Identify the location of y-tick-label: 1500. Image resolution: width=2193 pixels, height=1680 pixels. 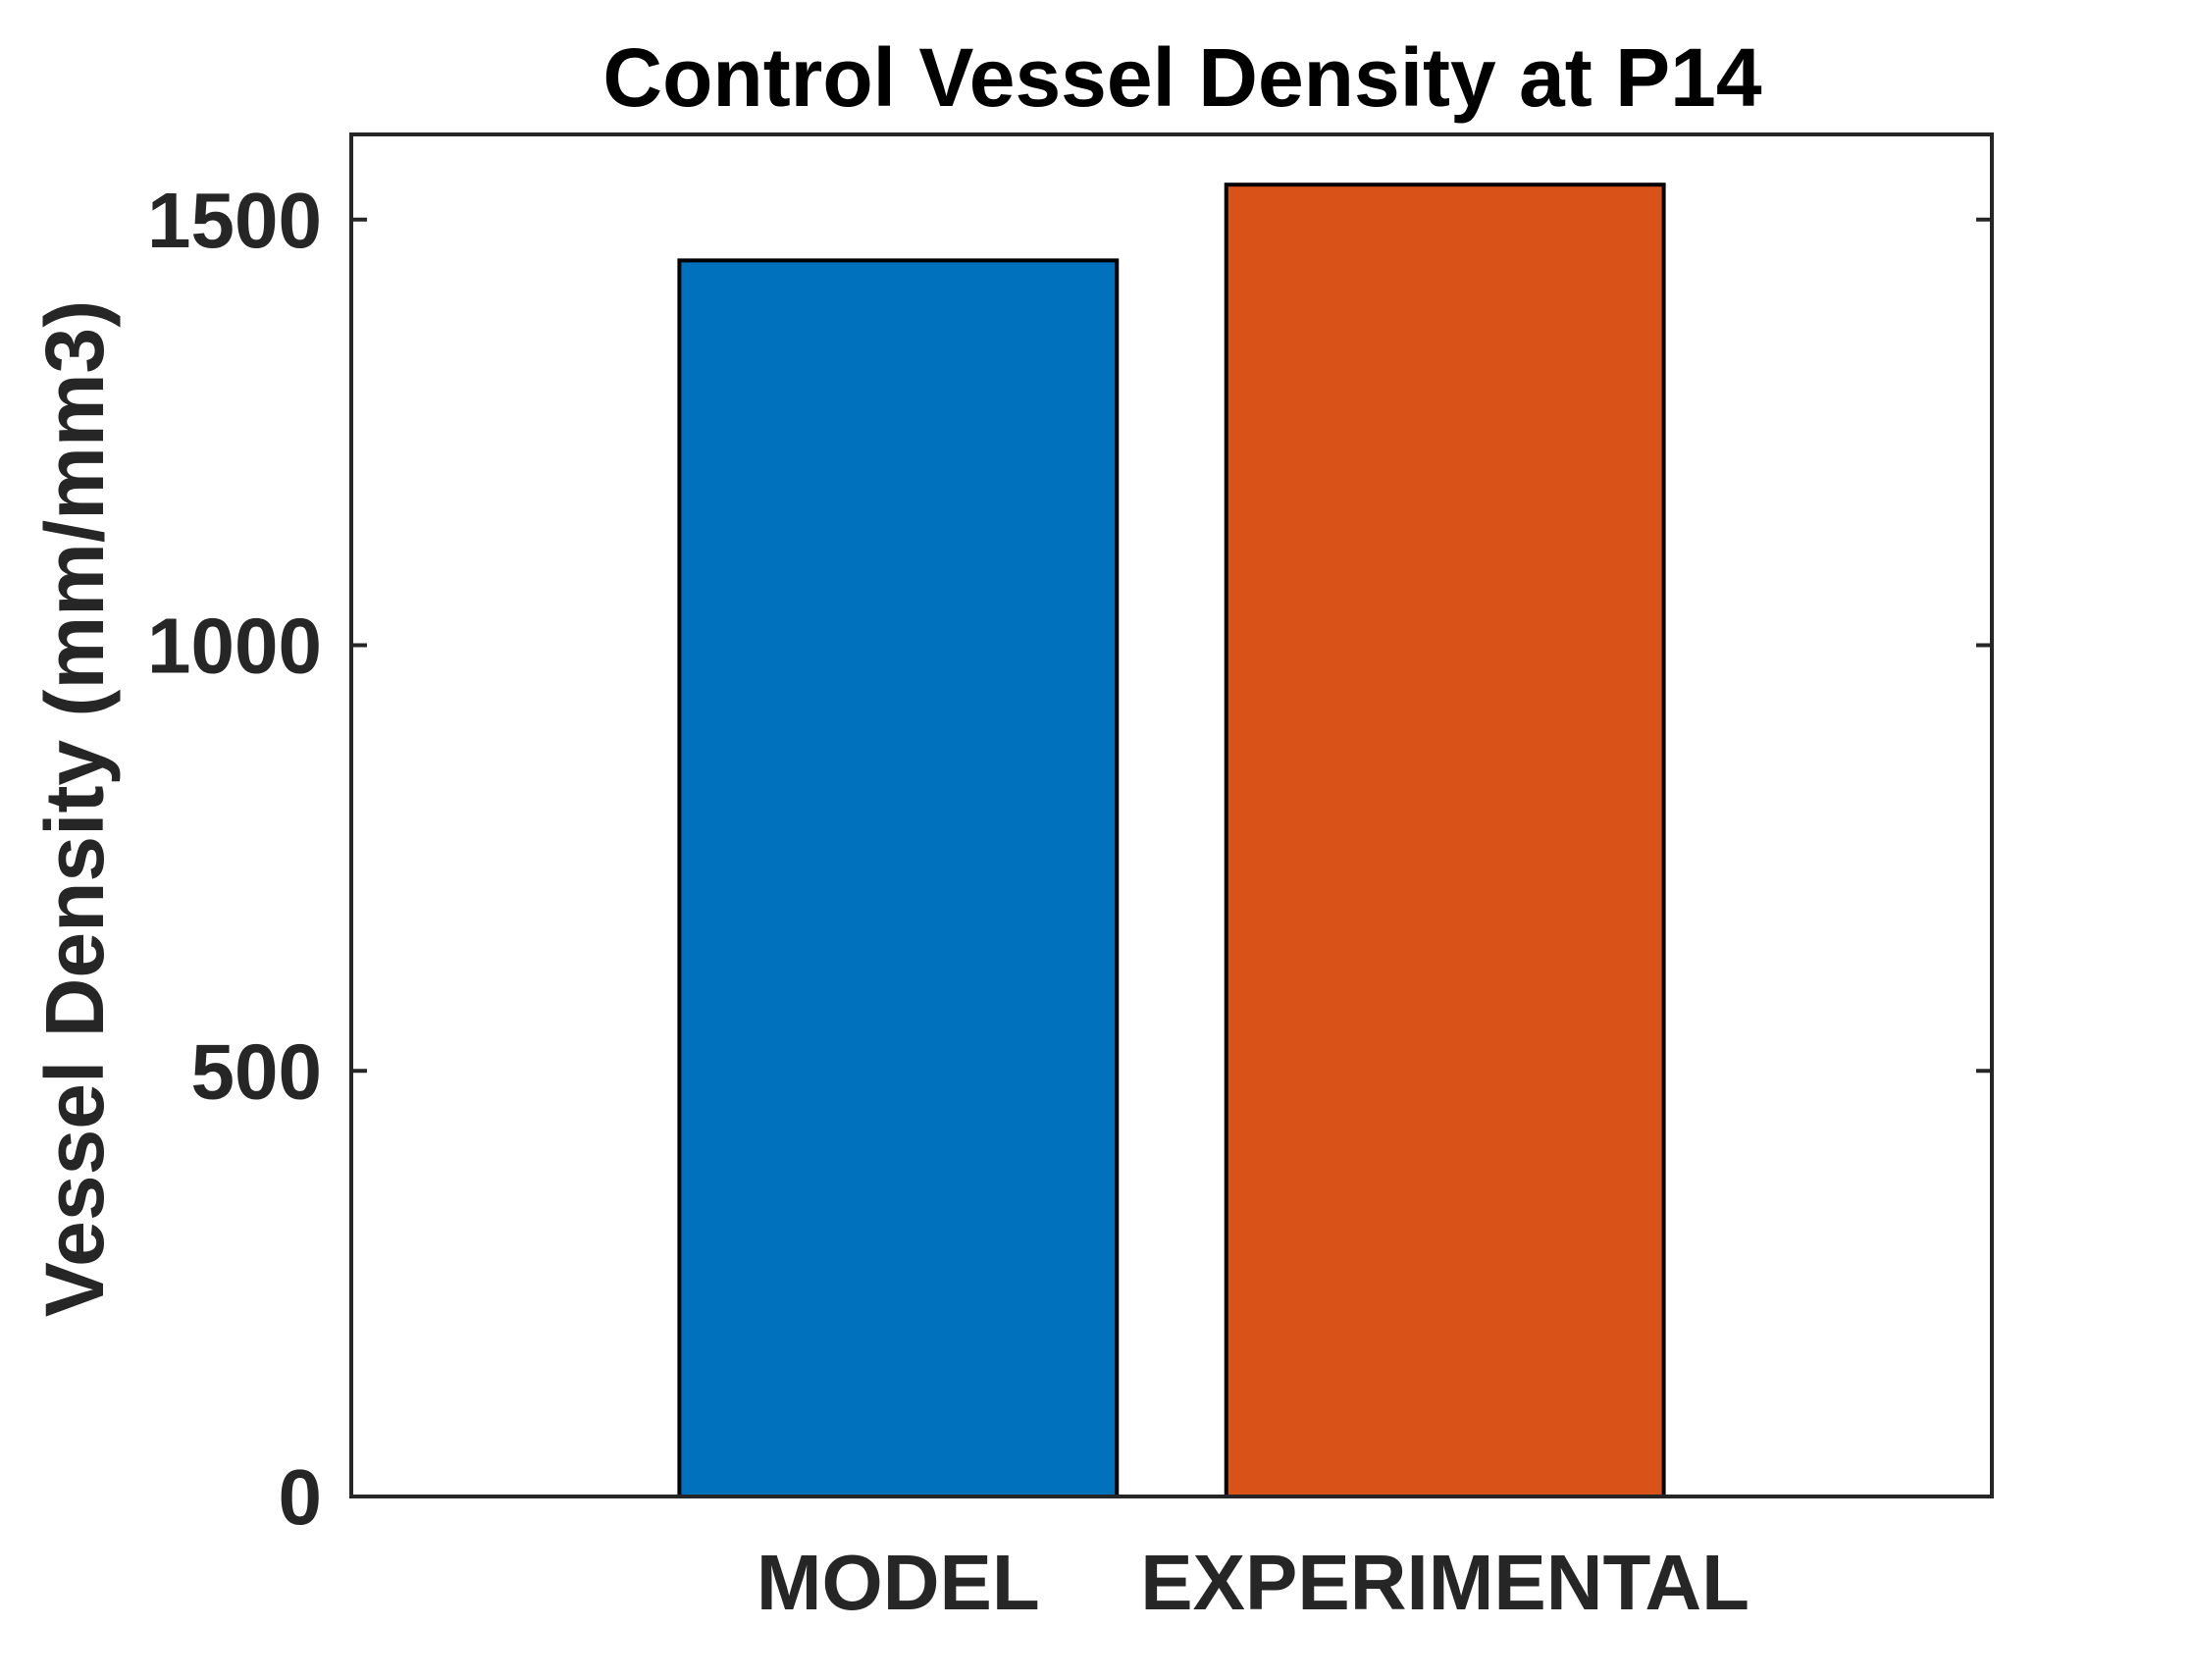
(234, 220).